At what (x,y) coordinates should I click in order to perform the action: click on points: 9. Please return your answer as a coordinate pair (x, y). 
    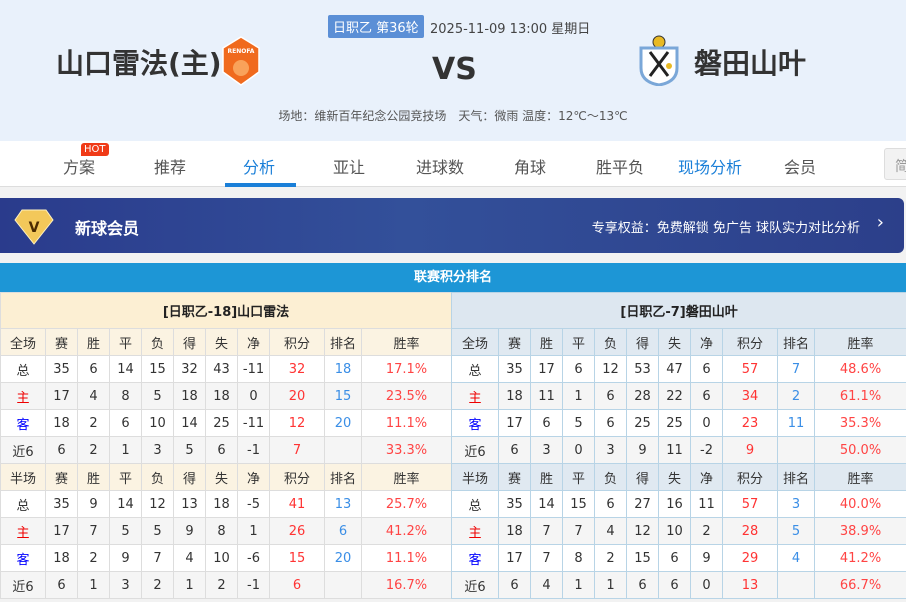
    Looking at the image, I should click on (750, 450).